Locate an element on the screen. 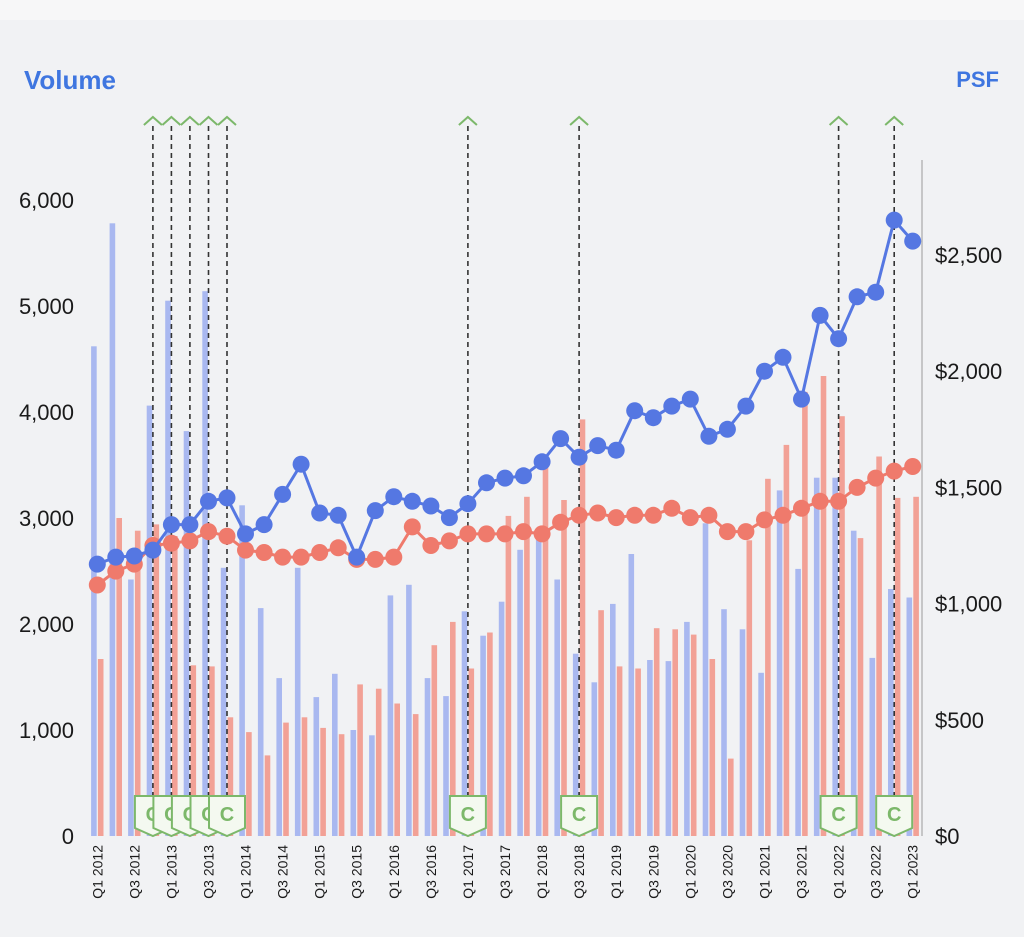 This screenshot has width=1024, height=937. x-tick-label: Q3 2013 is located at coordinates (209, 872).